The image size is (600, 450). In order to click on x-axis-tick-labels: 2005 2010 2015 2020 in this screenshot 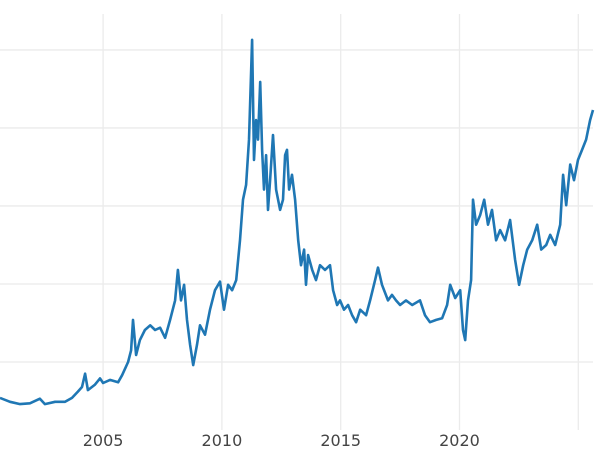, I will do `click(281, 440)`.